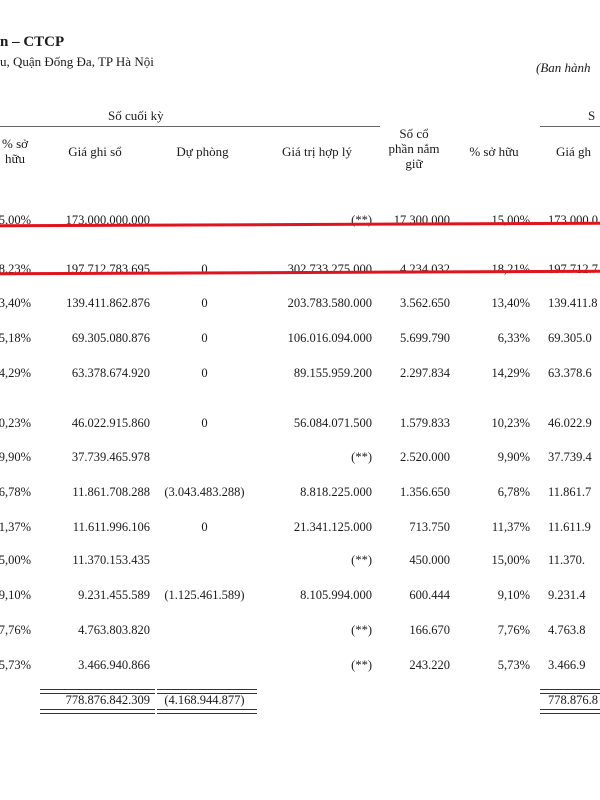 The image size is (600, 800). What do you see at coordinates (77, 61) in the screenshot?
I see `company-address: u, Quận Đống Đa, TP Hà Nội` at bounding box center [77, 61].